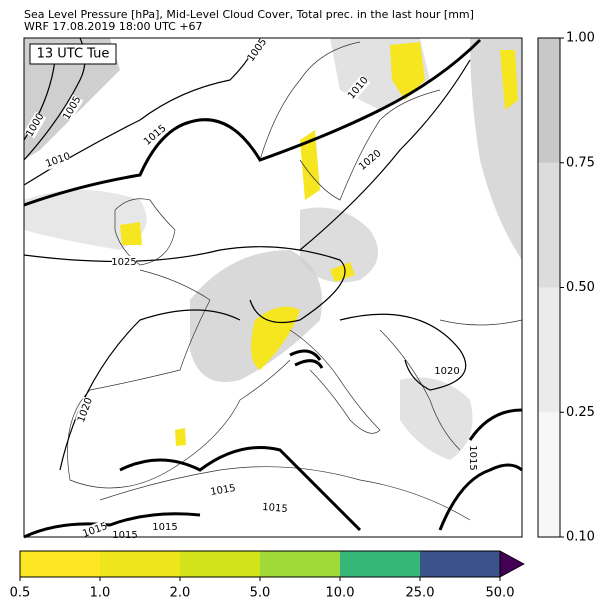 Image resolution: width=613 pixels, height=610 pixels. I want to click on cloud-colorbar-label: 1.00, so click(580, 38).